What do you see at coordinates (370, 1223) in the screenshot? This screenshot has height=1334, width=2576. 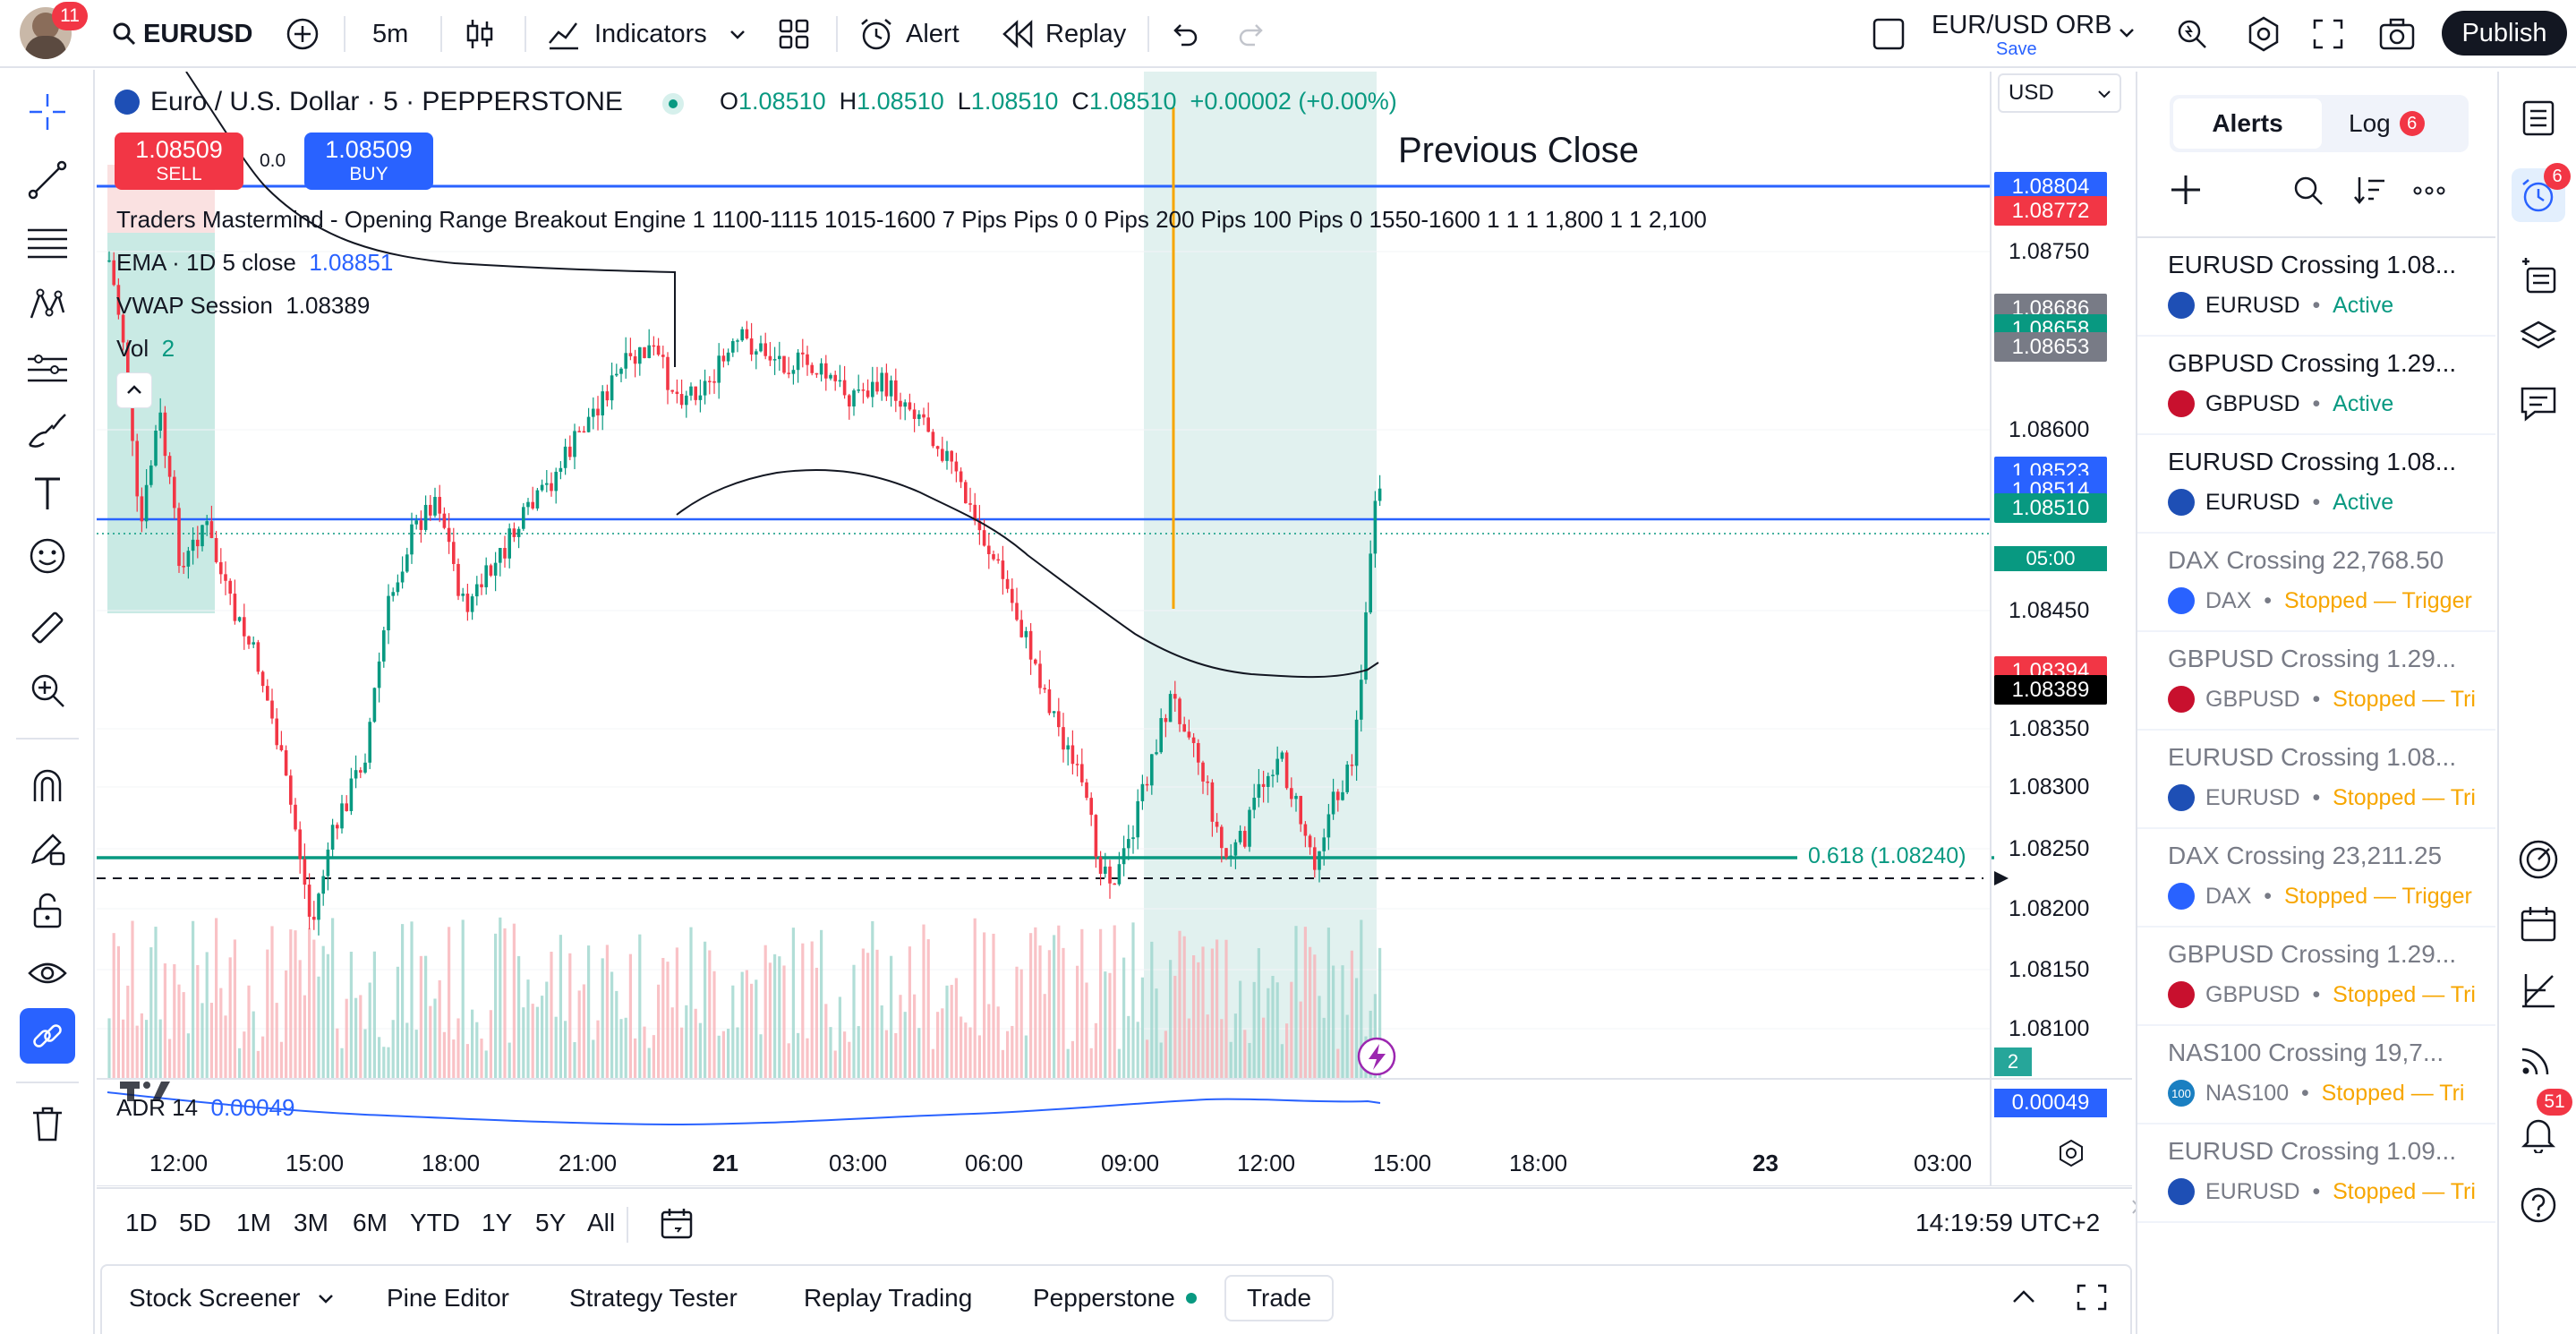 I see `range-button: 6M` at bounding box center [370, 1223].